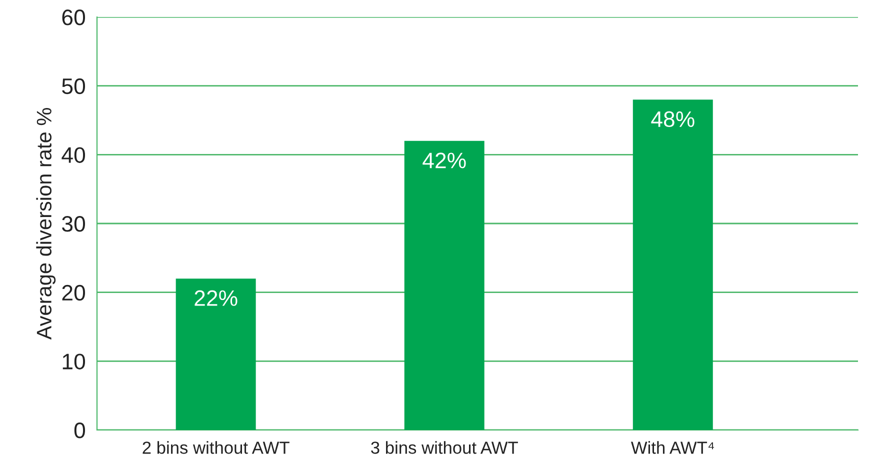 This screenshot has height=468, width=872. Describe the element at coordinates (216, 447) in the screenshot. I see `x-tick-label: 2 bins without AWT` at that location.